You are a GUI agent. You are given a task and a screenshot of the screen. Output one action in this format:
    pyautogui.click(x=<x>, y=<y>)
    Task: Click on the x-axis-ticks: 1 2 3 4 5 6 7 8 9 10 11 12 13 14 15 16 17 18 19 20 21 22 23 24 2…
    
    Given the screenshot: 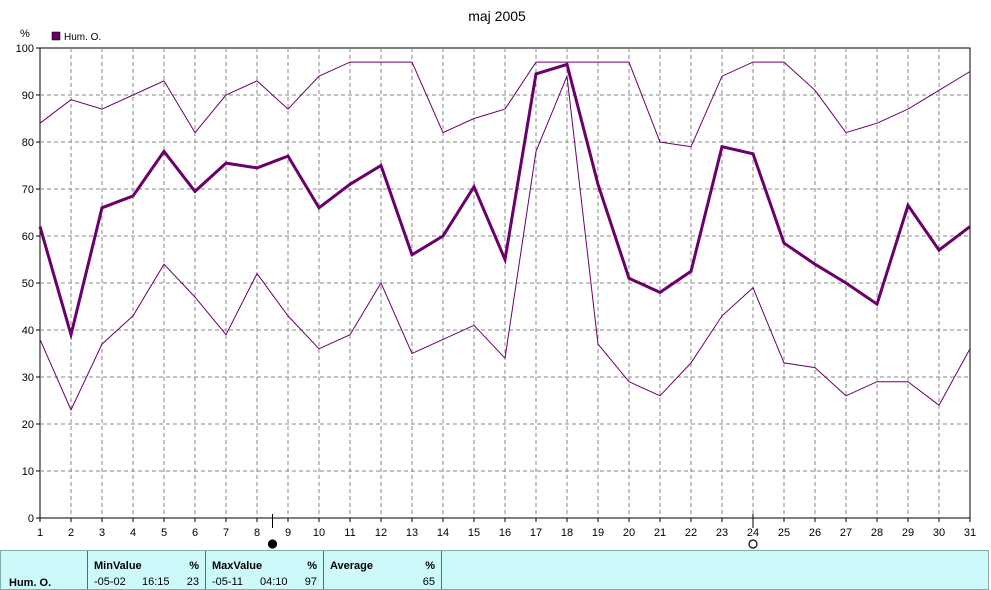 What is the action you would take?
    pyautogui.click(x=506, y=528)
    